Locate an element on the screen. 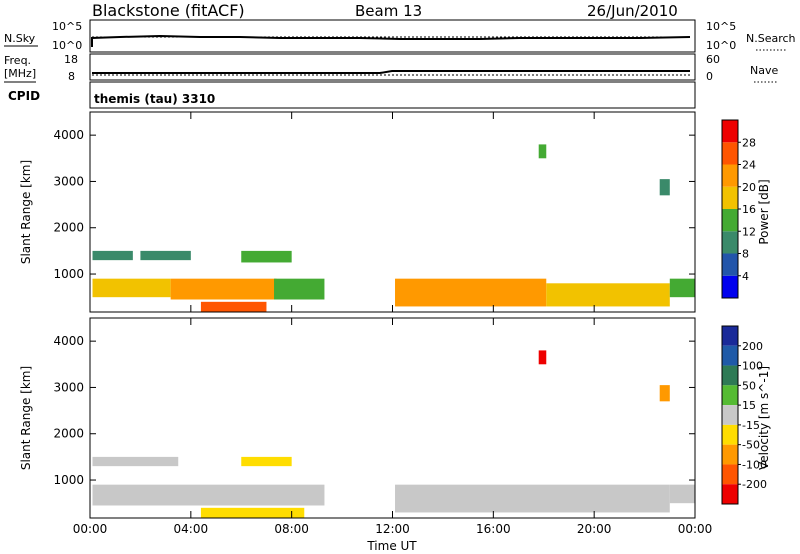 The width and height of the screenshot is (800, 554). freq-label-line1: Freq. is located at coordinates (17, 60).